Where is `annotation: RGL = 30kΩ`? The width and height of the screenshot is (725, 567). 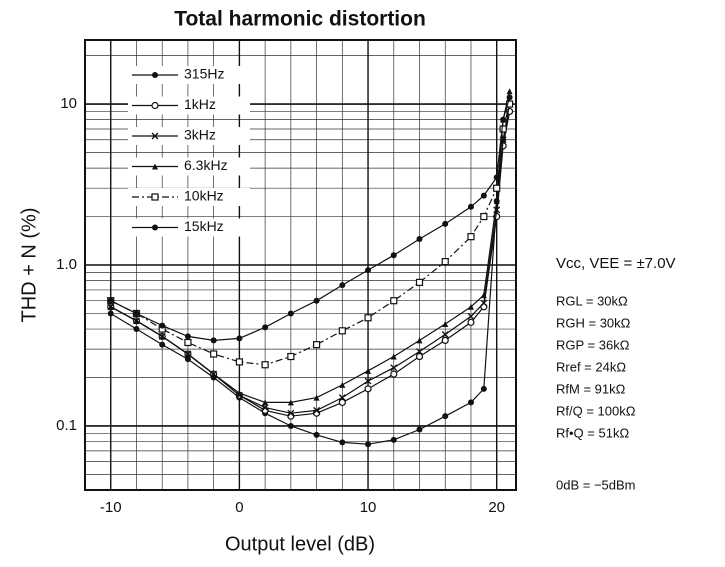 annotation: RGL = 30kΩ is located at coordinates (592, 300).